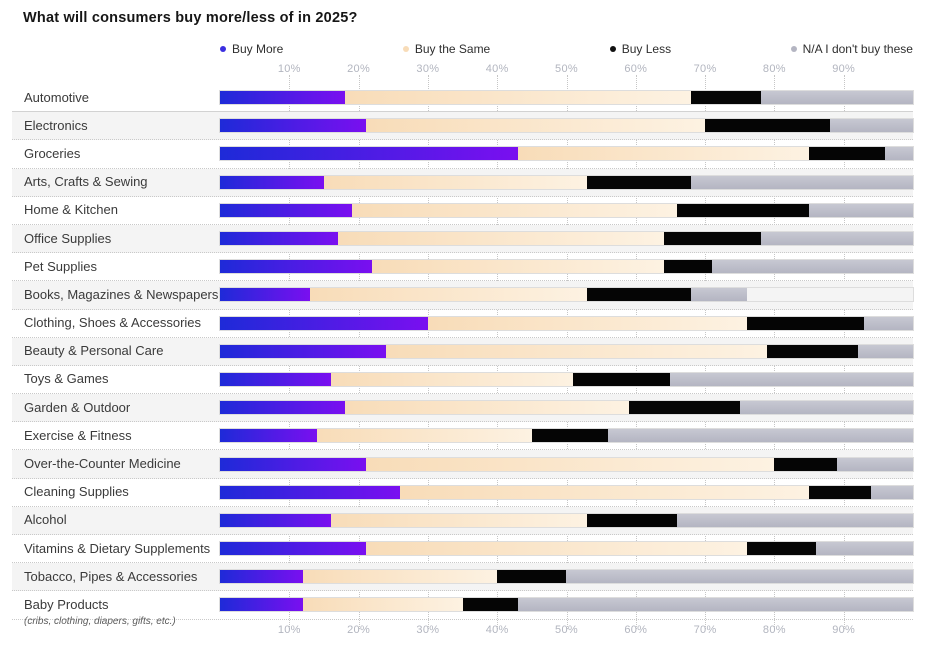 This screenshot has width=942, height=656. What do you see at coordinates (100, 621) in the screenshot?
I see `category-footnote: (cribs, clothing, diapers, gifts, etc.)` at bounding box center [100, 621].